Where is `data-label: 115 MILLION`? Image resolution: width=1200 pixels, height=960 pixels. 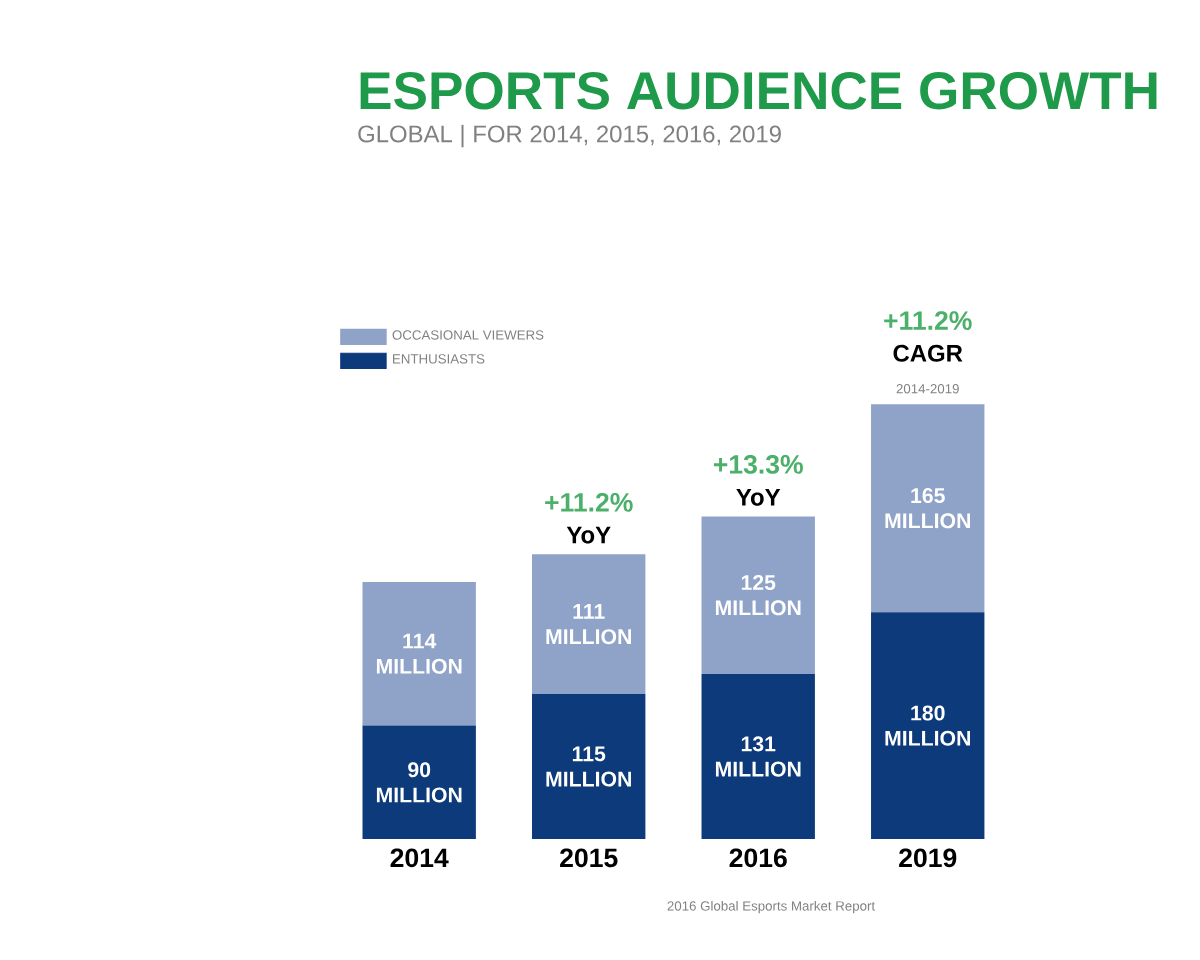 data-label: 115 MILLION is located at coordinates (588, 766).